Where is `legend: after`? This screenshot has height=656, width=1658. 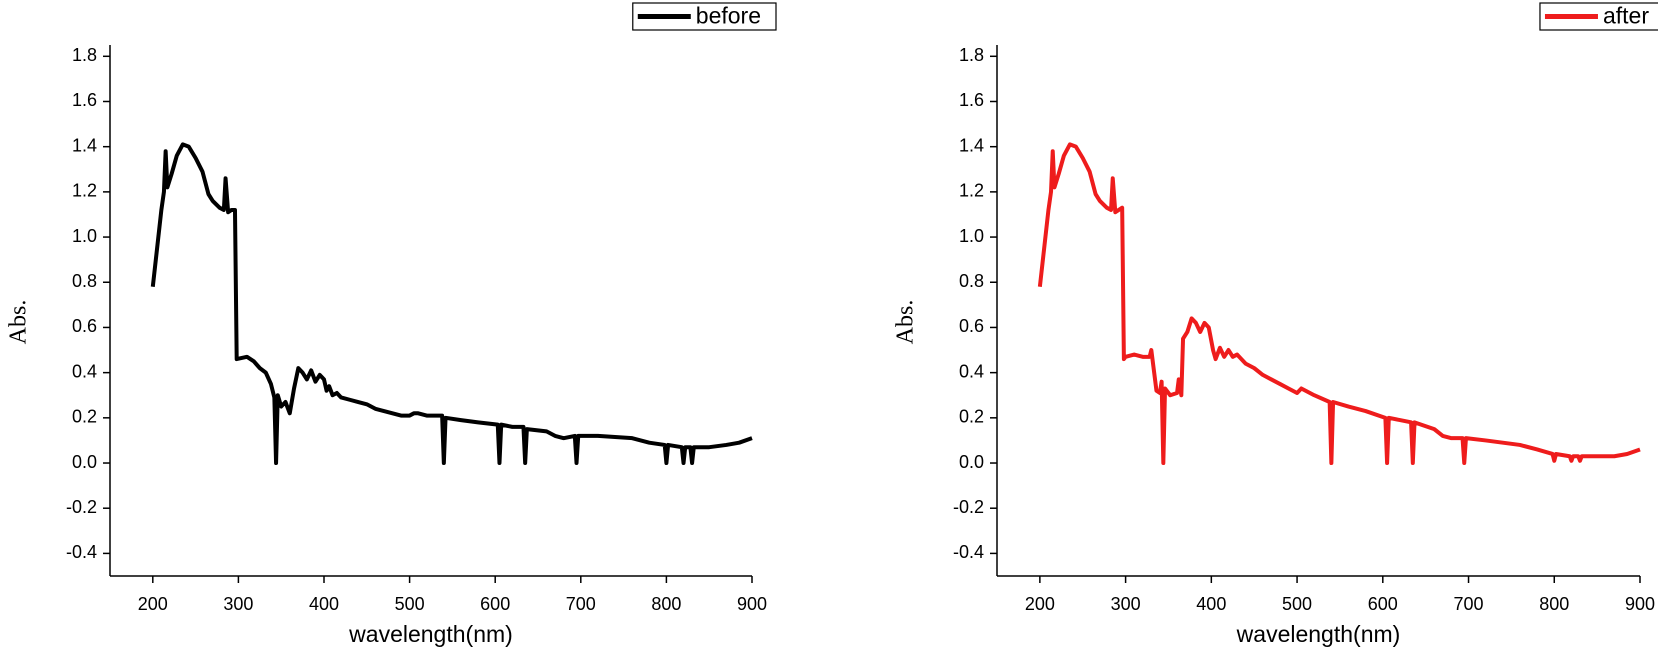 legend: after is located at coordinates (1598, 16).